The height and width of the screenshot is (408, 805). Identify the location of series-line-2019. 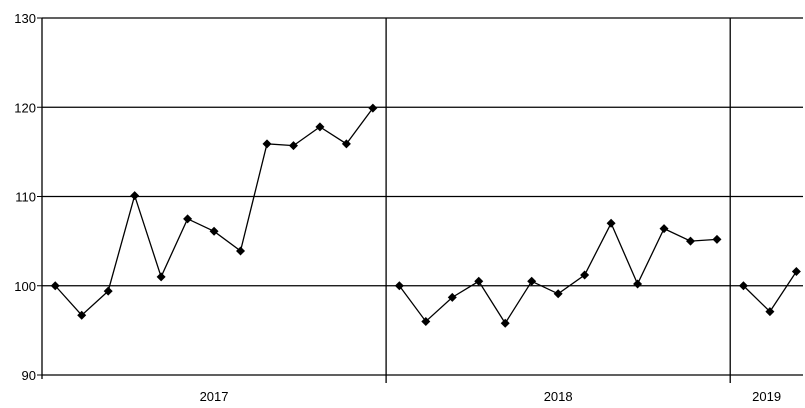
(769, 292).